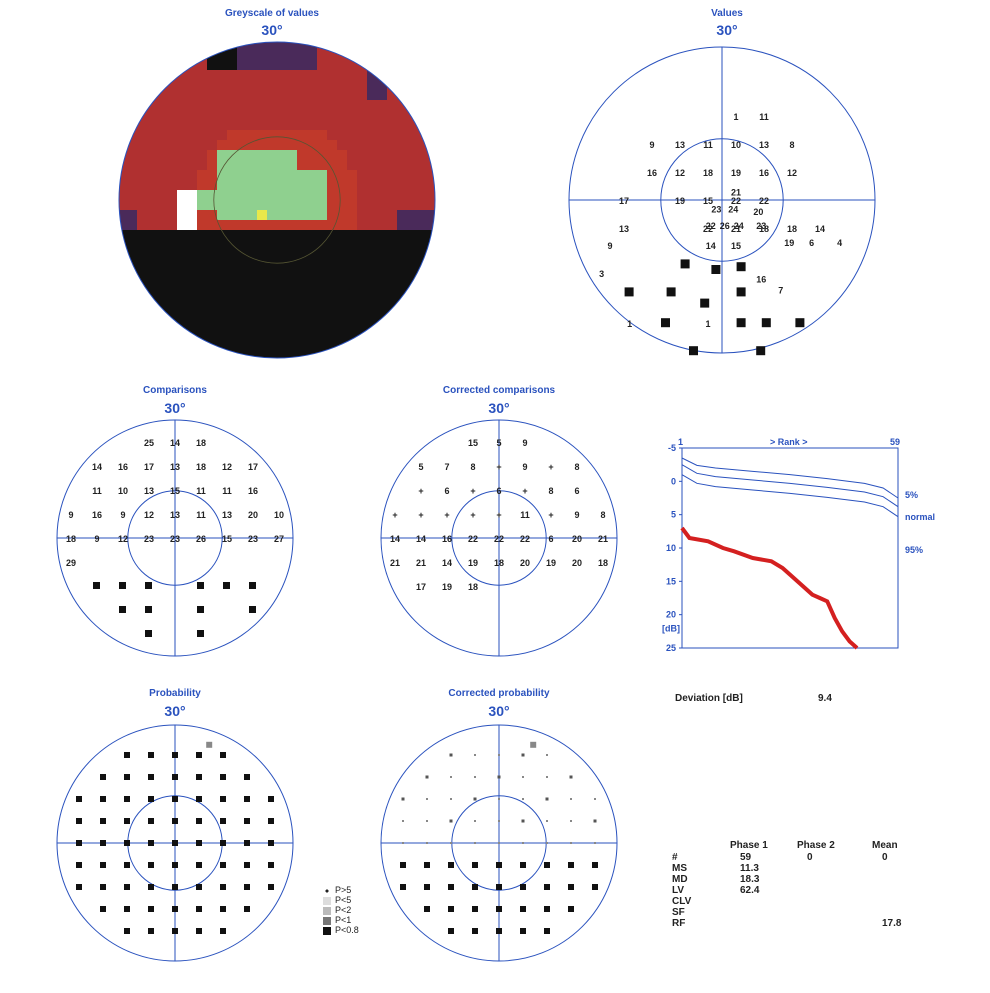 The width and height of the screenshot is (990, 993). What do you see at coordinates (780, 291) in the screenshot?
I see `value-label: 7` at bounding box center [780, 291].